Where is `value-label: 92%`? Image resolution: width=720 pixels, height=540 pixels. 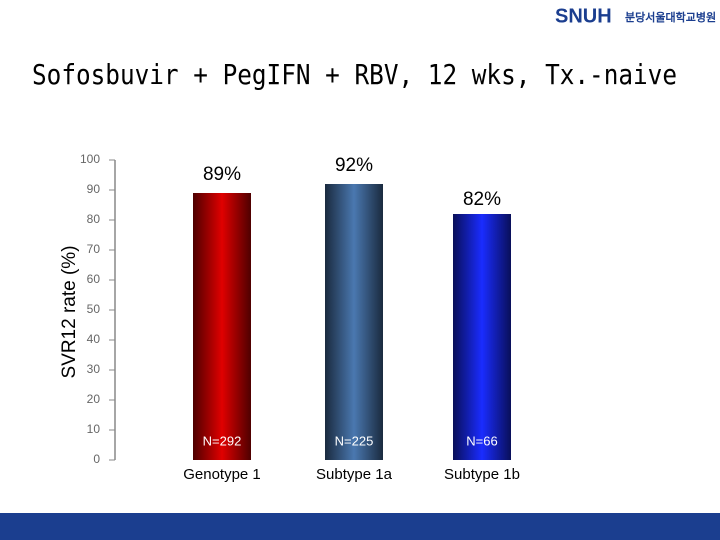 value-label: 92% is located at coordinates (354, 165).